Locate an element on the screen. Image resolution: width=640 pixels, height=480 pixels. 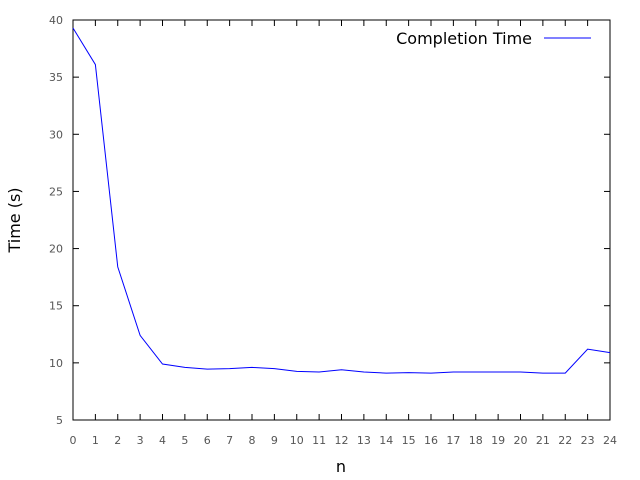
x-tick-label-19: 19 is located at coordinates (498, 440).